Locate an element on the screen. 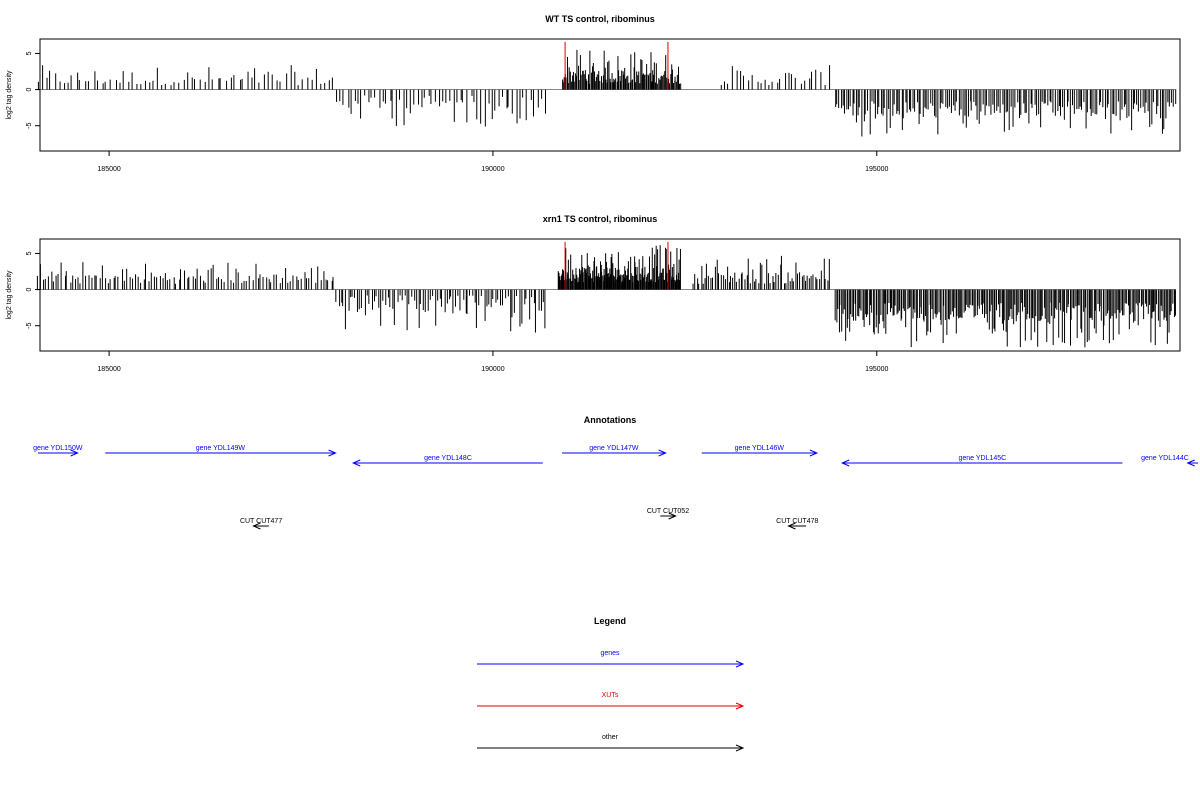 This screenshot has height=800, width=1200. feature-label: CUT CUT477 is located at coordinates (261, 521).